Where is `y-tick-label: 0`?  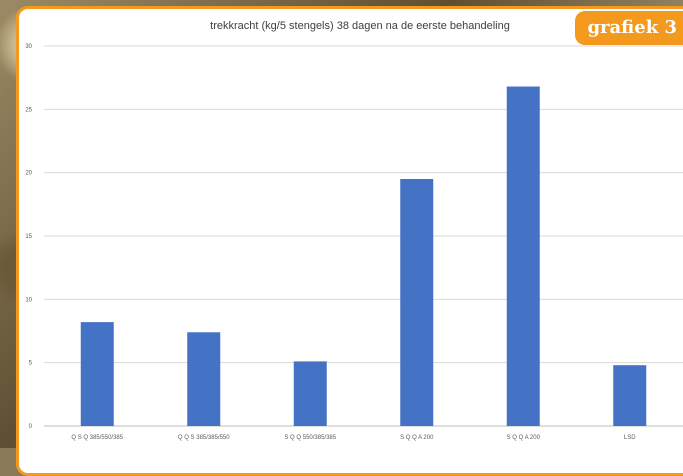
y-tick-label: 0 is located at coordinates (31, 427).